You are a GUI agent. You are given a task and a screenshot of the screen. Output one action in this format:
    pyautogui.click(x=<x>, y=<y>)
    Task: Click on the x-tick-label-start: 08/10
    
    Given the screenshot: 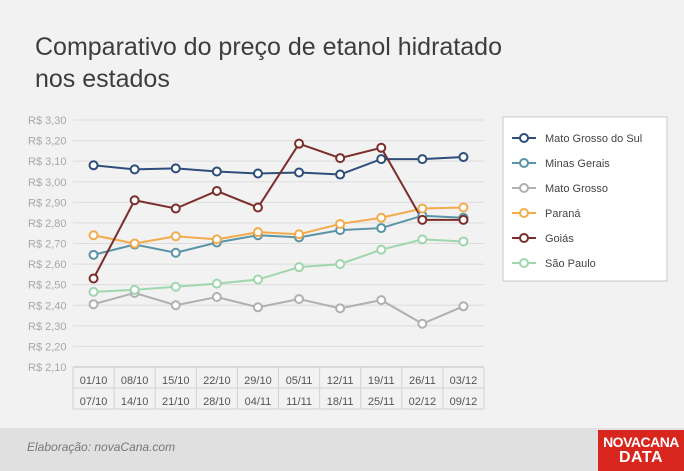 What is the action you would take?
    pyautogui.click(x=135, y=381)
    